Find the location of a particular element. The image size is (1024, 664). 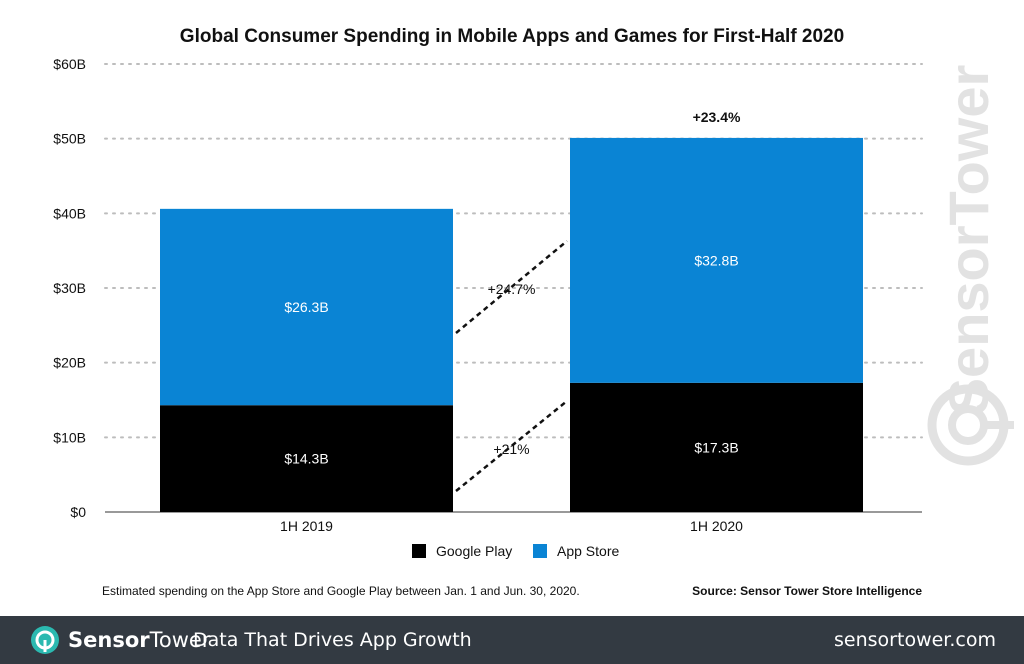

growth-line-google-play is located at coordinates (511, 446).